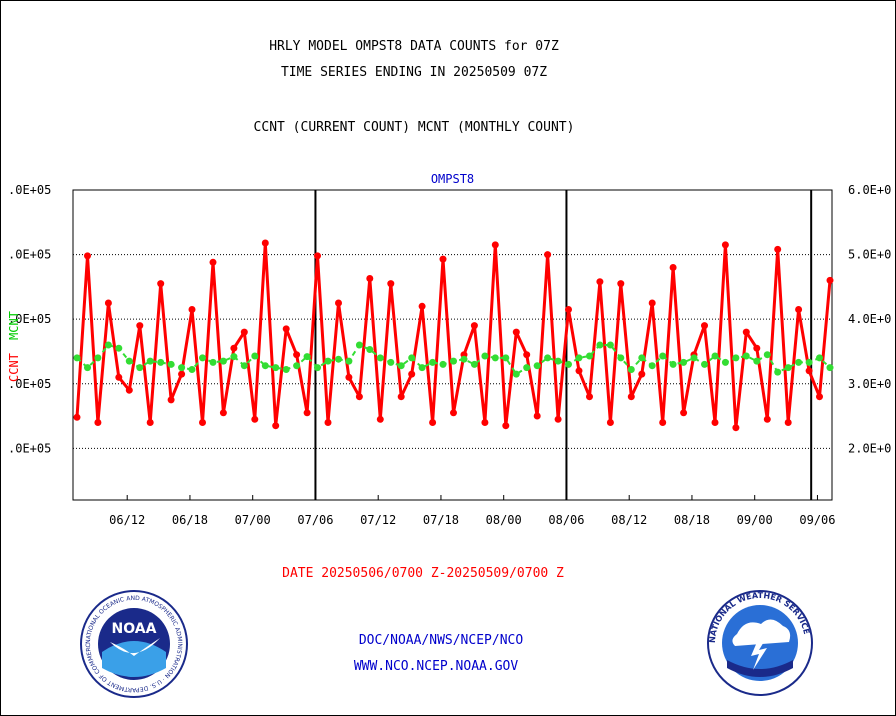 Image resolution: width=896 pixels, height=716 pixels. I want to click on x-tick-label: 07/18, so click(441, 520).